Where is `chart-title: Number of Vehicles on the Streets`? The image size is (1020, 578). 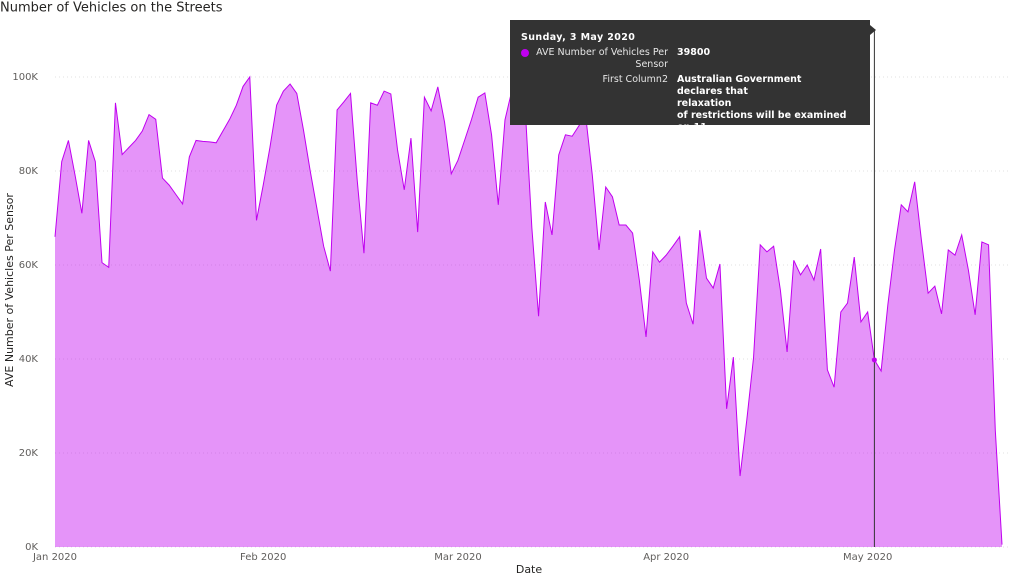 chart-title: Number of Vehicles on the Streets is located at coordinates (111, 8).